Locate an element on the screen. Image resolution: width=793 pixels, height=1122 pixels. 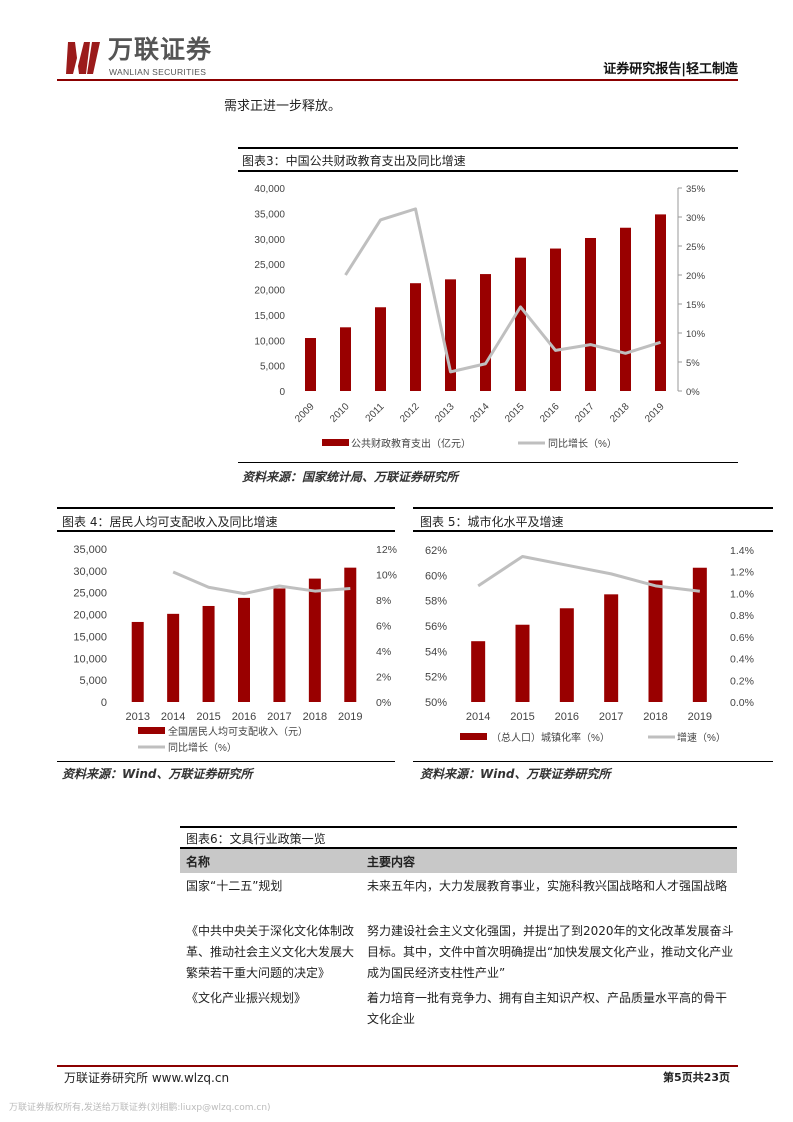
table-header-content: 主要内容 is located at coordinates (391, 862).